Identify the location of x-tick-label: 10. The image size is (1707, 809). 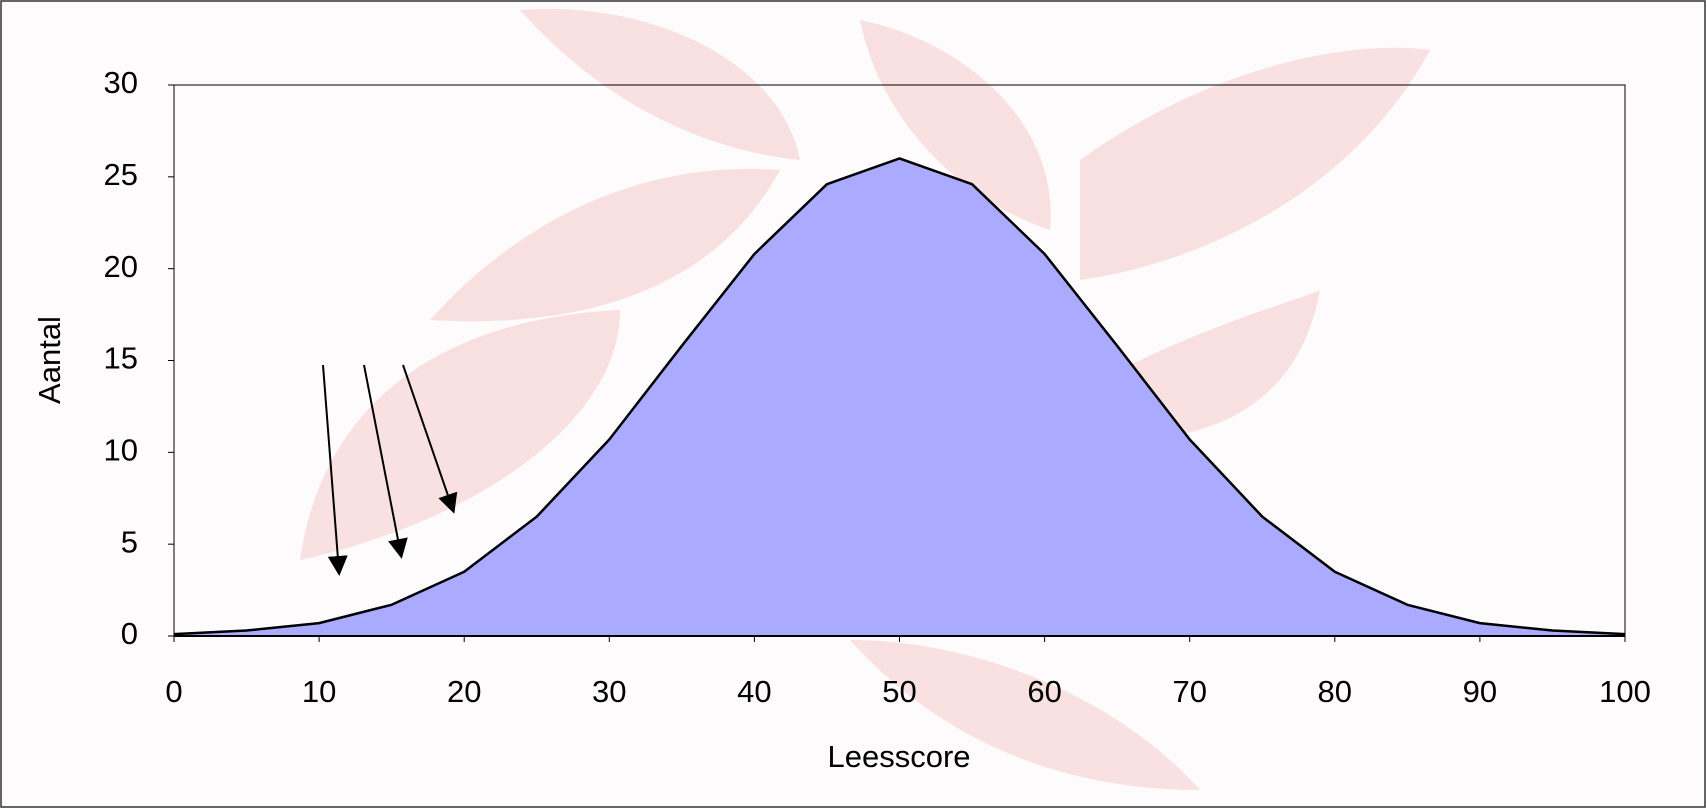
(319, 691).